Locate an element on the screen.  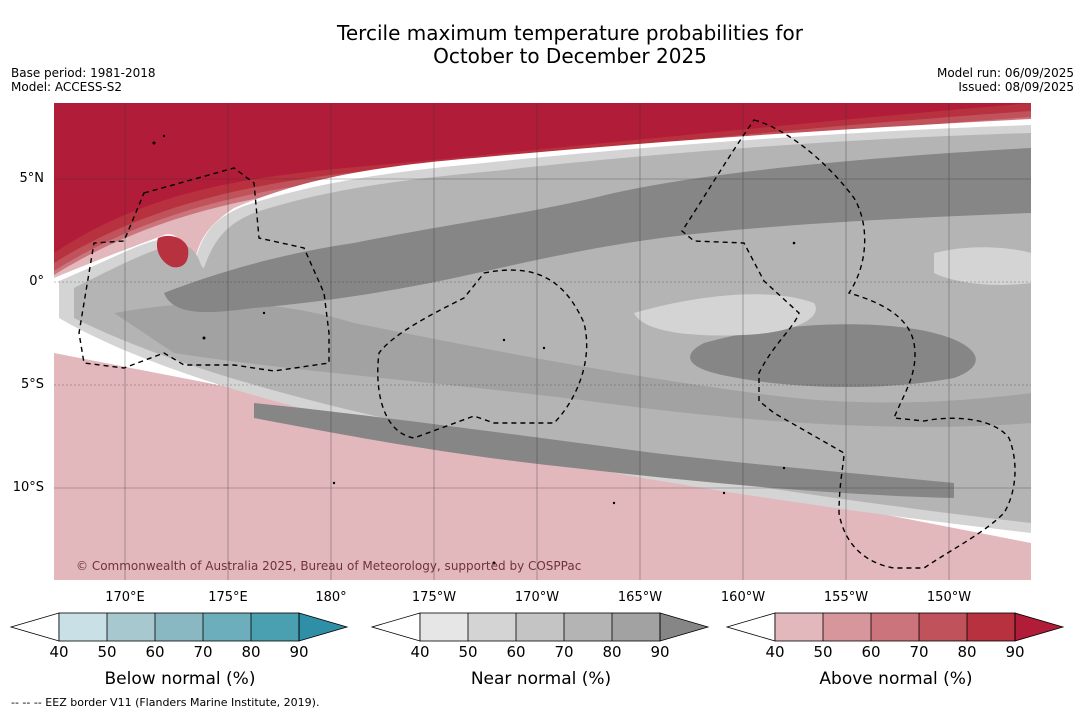
near-50-patch-a is located at coordinates (725, 315).